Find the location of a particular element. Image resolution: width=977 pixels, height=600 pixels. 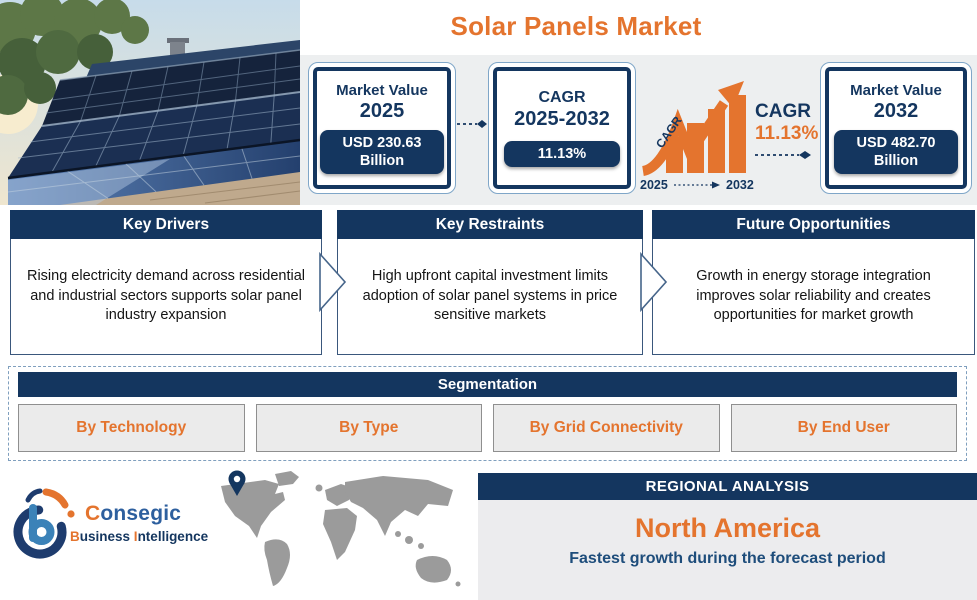

cagr-card-inner: CAGR 2025-2032 11.13% is located at coordinates (562, 128).